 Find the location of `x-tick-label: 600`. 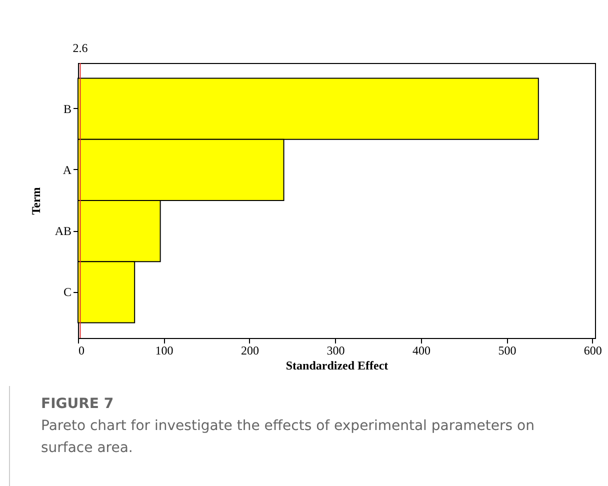

x-tick-label: 600 is located at coordinates (593, 351).